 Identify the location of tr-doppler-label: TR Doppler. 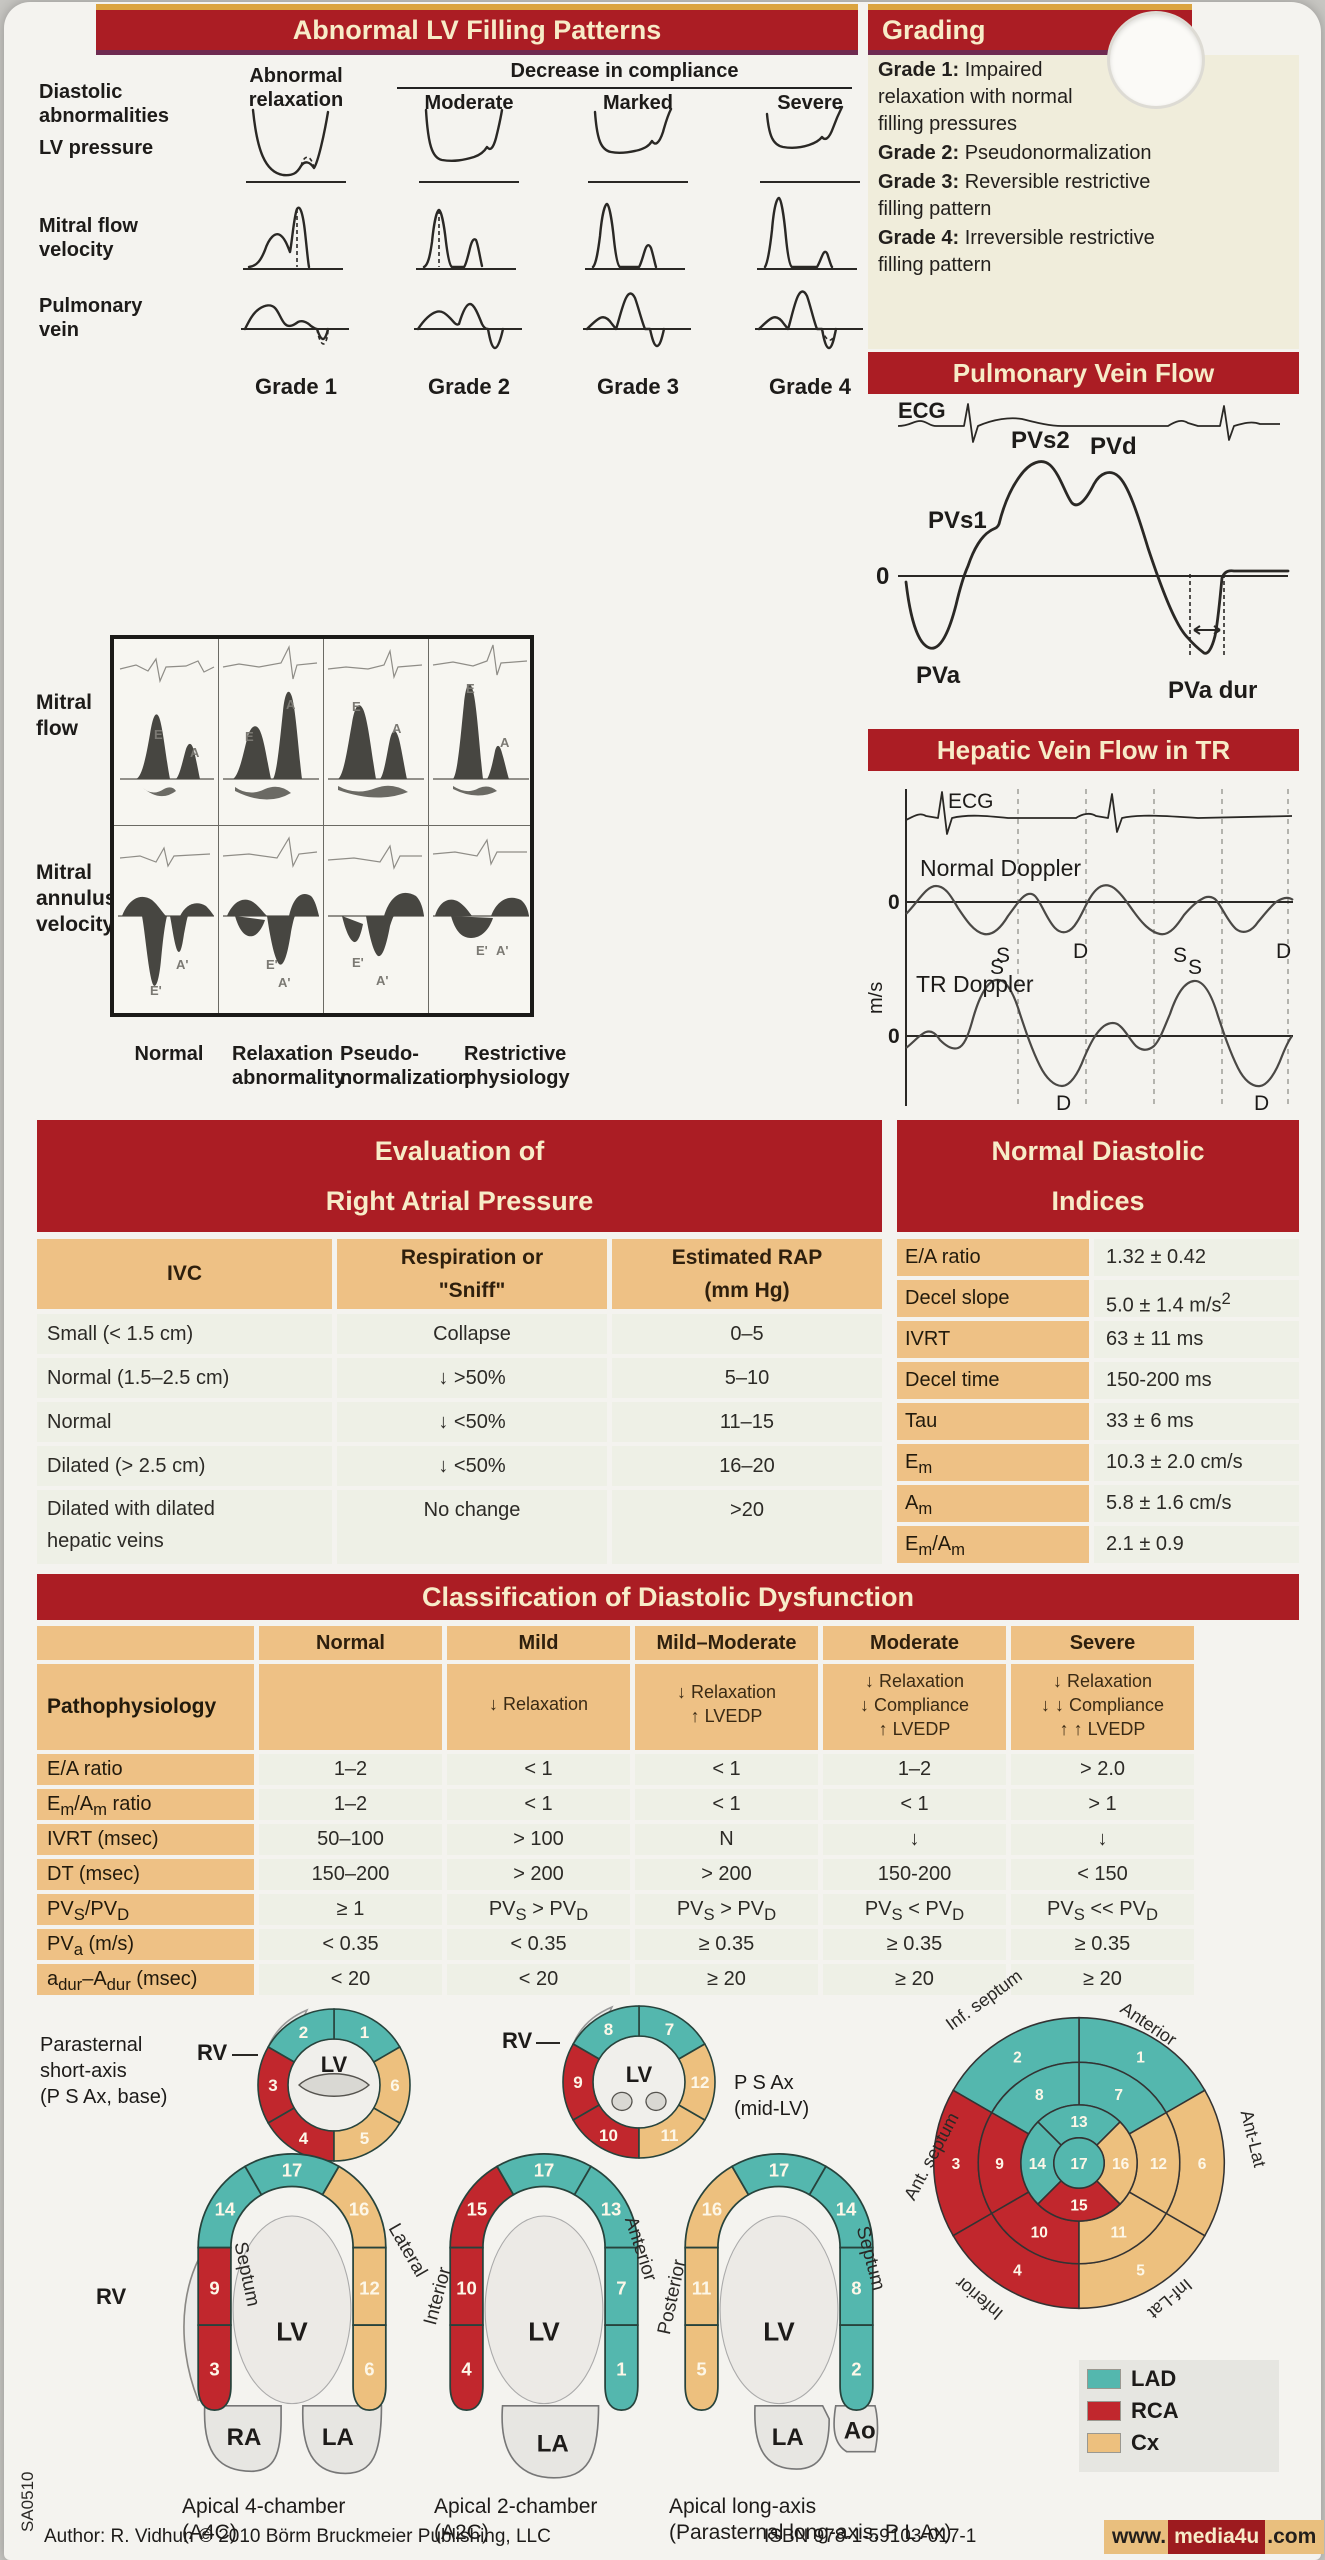
(975, 984).